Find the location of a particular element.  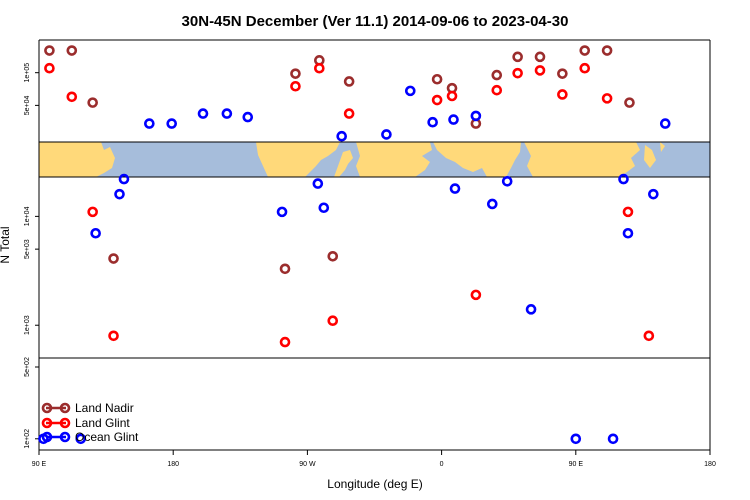

y-tick-label: 5e+04 is located at coordinates (27, 105).